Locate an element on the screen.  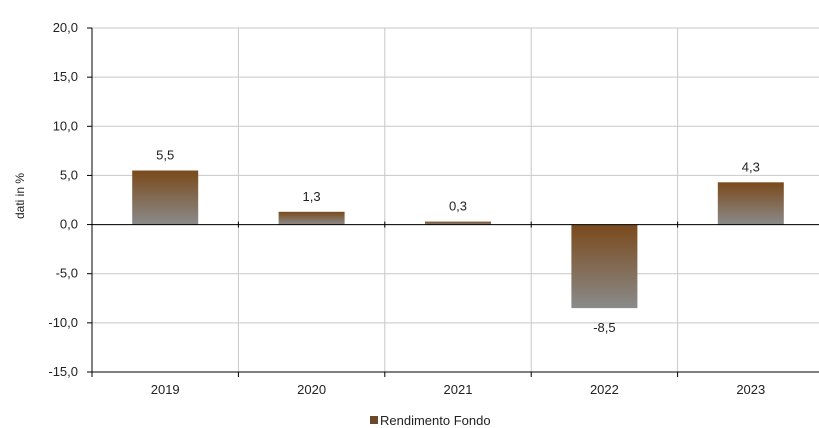
bar-2023 is located at coordinates (750, 203).